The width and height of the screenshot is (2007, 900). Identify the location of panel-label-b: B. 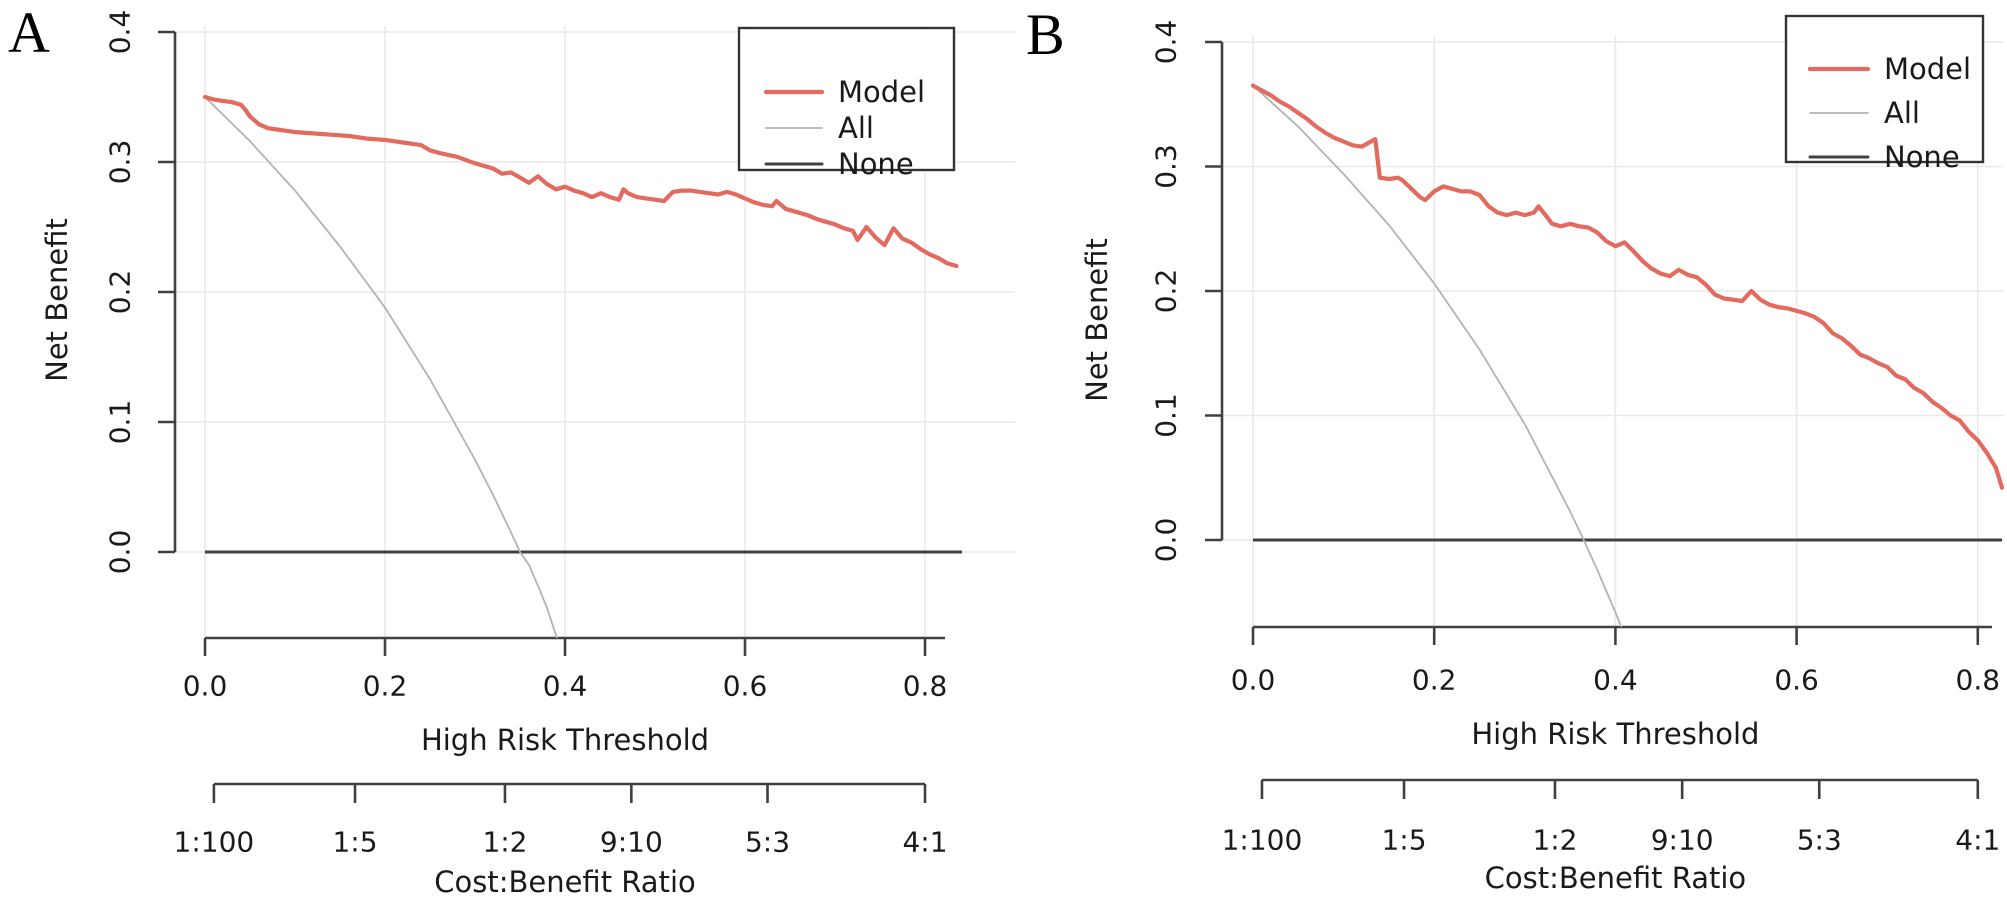
(1045, 34).